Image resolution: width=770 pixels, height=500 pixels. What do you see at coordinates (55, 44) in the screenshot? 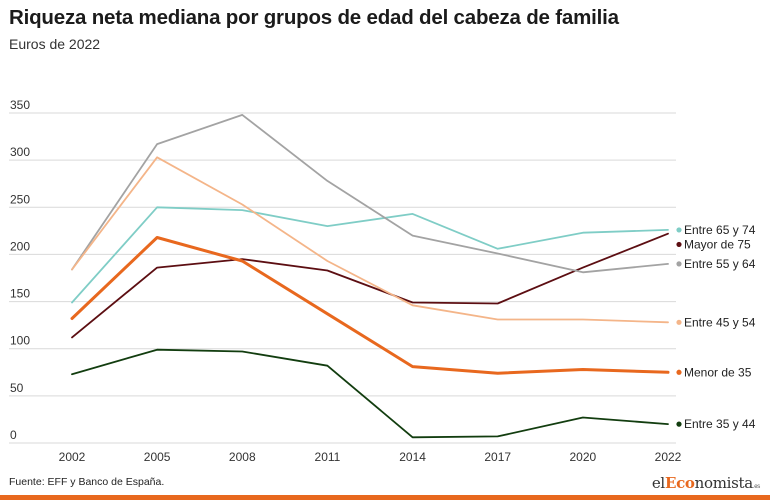
I see `chart-subtitle: Euros de 2022` at bounding box center [55, 44].